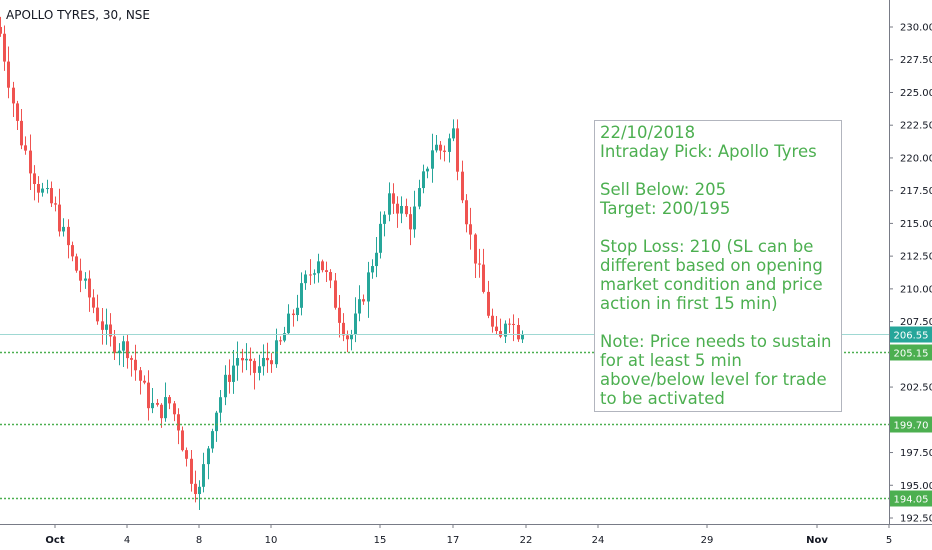  What do you see at coordinates (916, 126) in the screenshot?
I see `price-tick-label: 222.50` at bounding box center [916, 126].